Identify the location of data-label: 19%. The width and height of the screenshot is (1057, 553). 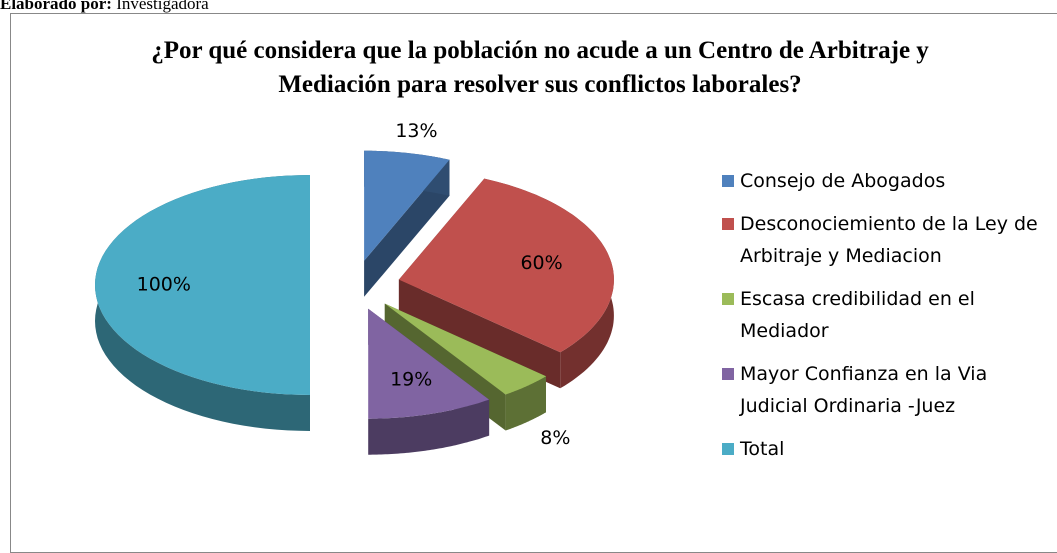
(411, 380).